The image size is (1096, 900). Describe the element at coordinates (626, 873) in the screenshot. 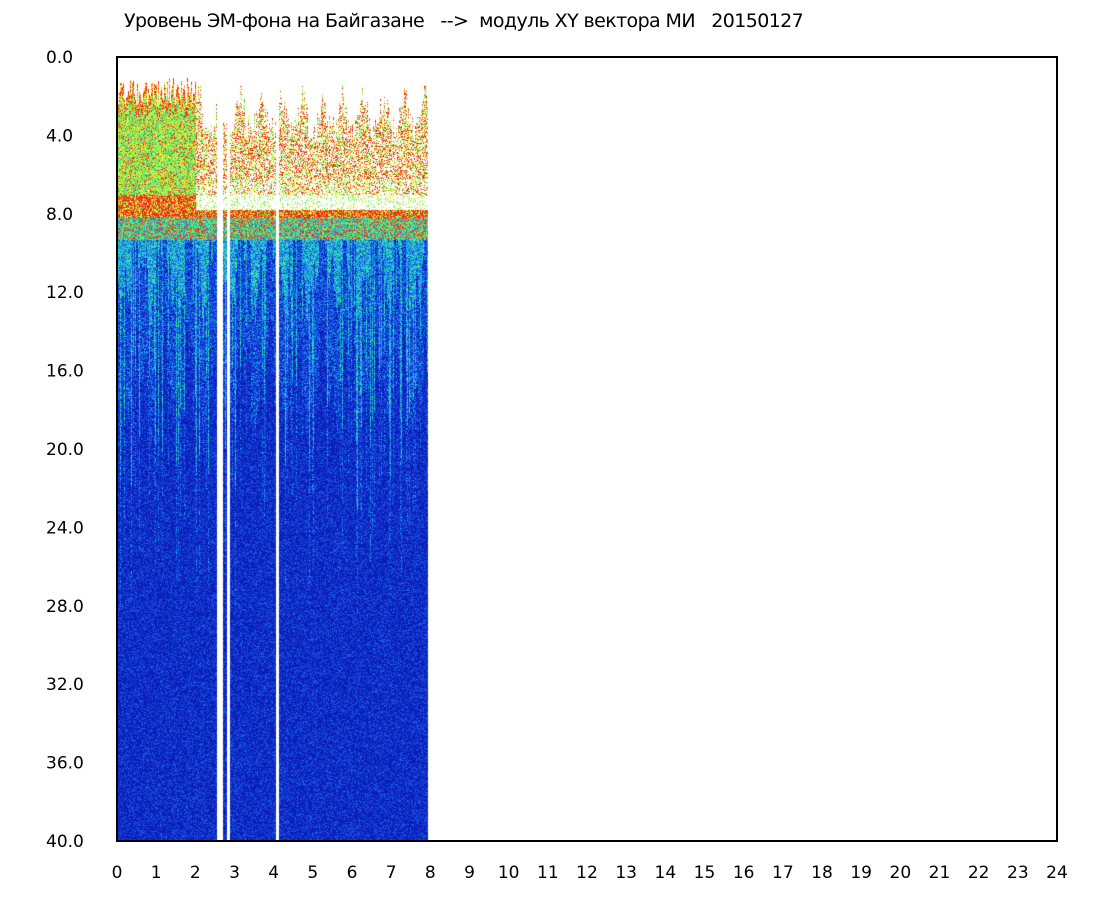

I see `x-tick-label: 13` at that location.